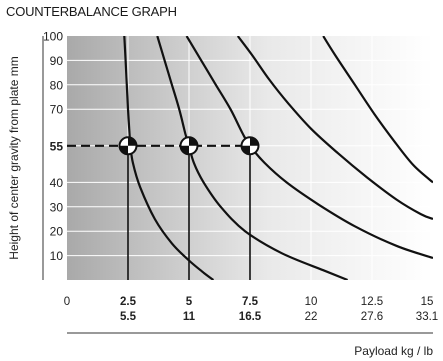  I want to click on x-tick-label-lb: 11, so click(189, 317).